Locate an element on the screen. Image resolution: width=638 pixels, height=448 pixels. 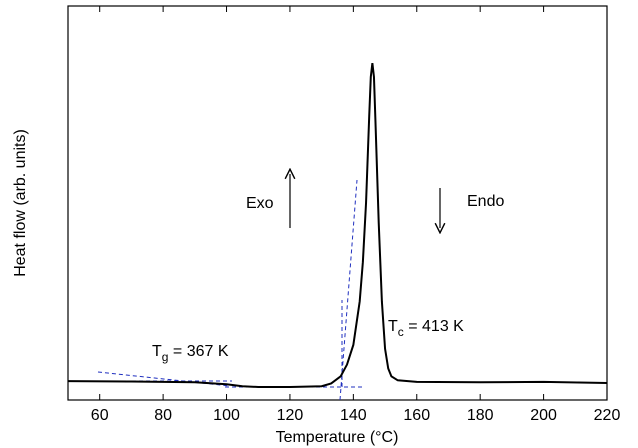
annotation-part: = 413 K is located at coordinates (434, 326).